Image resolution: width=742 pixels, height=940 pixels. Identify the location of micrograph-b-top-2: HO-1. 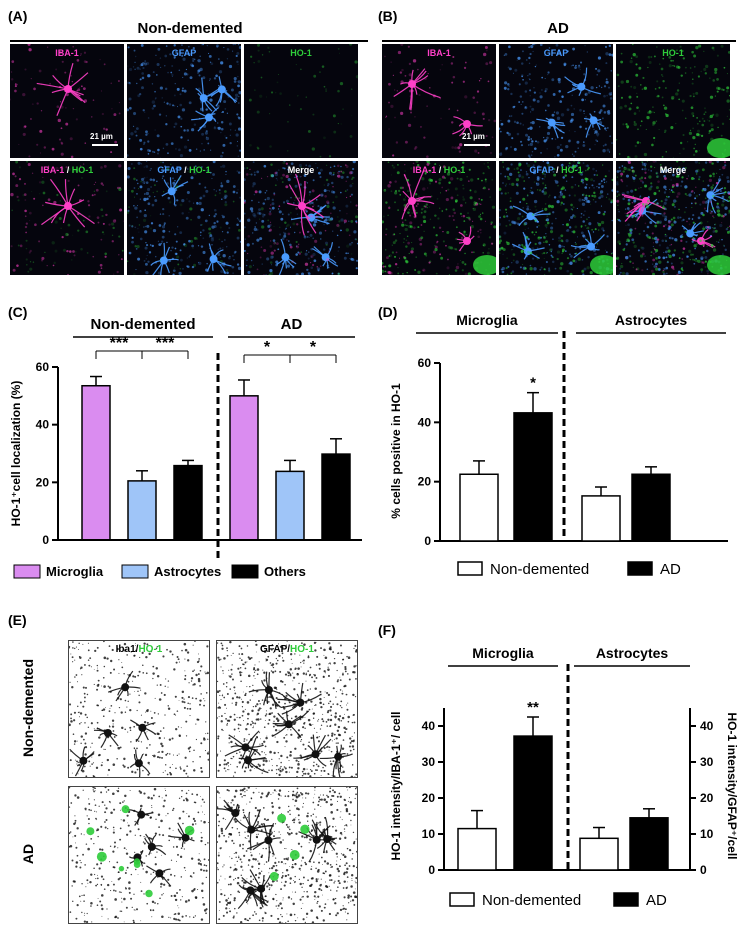
(673, 101).